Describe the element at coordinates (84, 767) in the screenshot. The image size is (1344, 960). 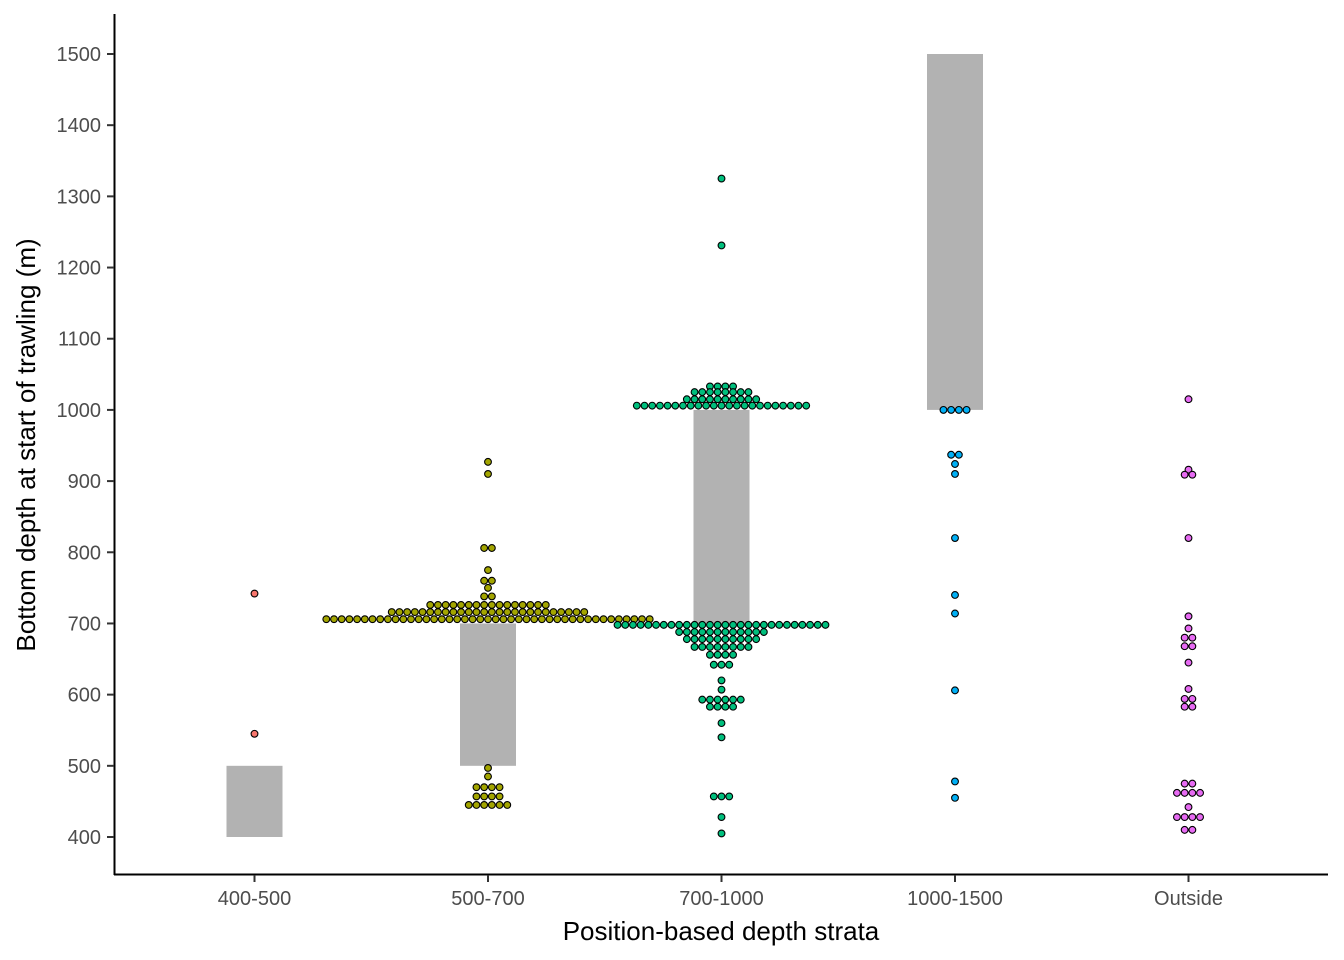
I see `y-tick-label: 500` at that location.